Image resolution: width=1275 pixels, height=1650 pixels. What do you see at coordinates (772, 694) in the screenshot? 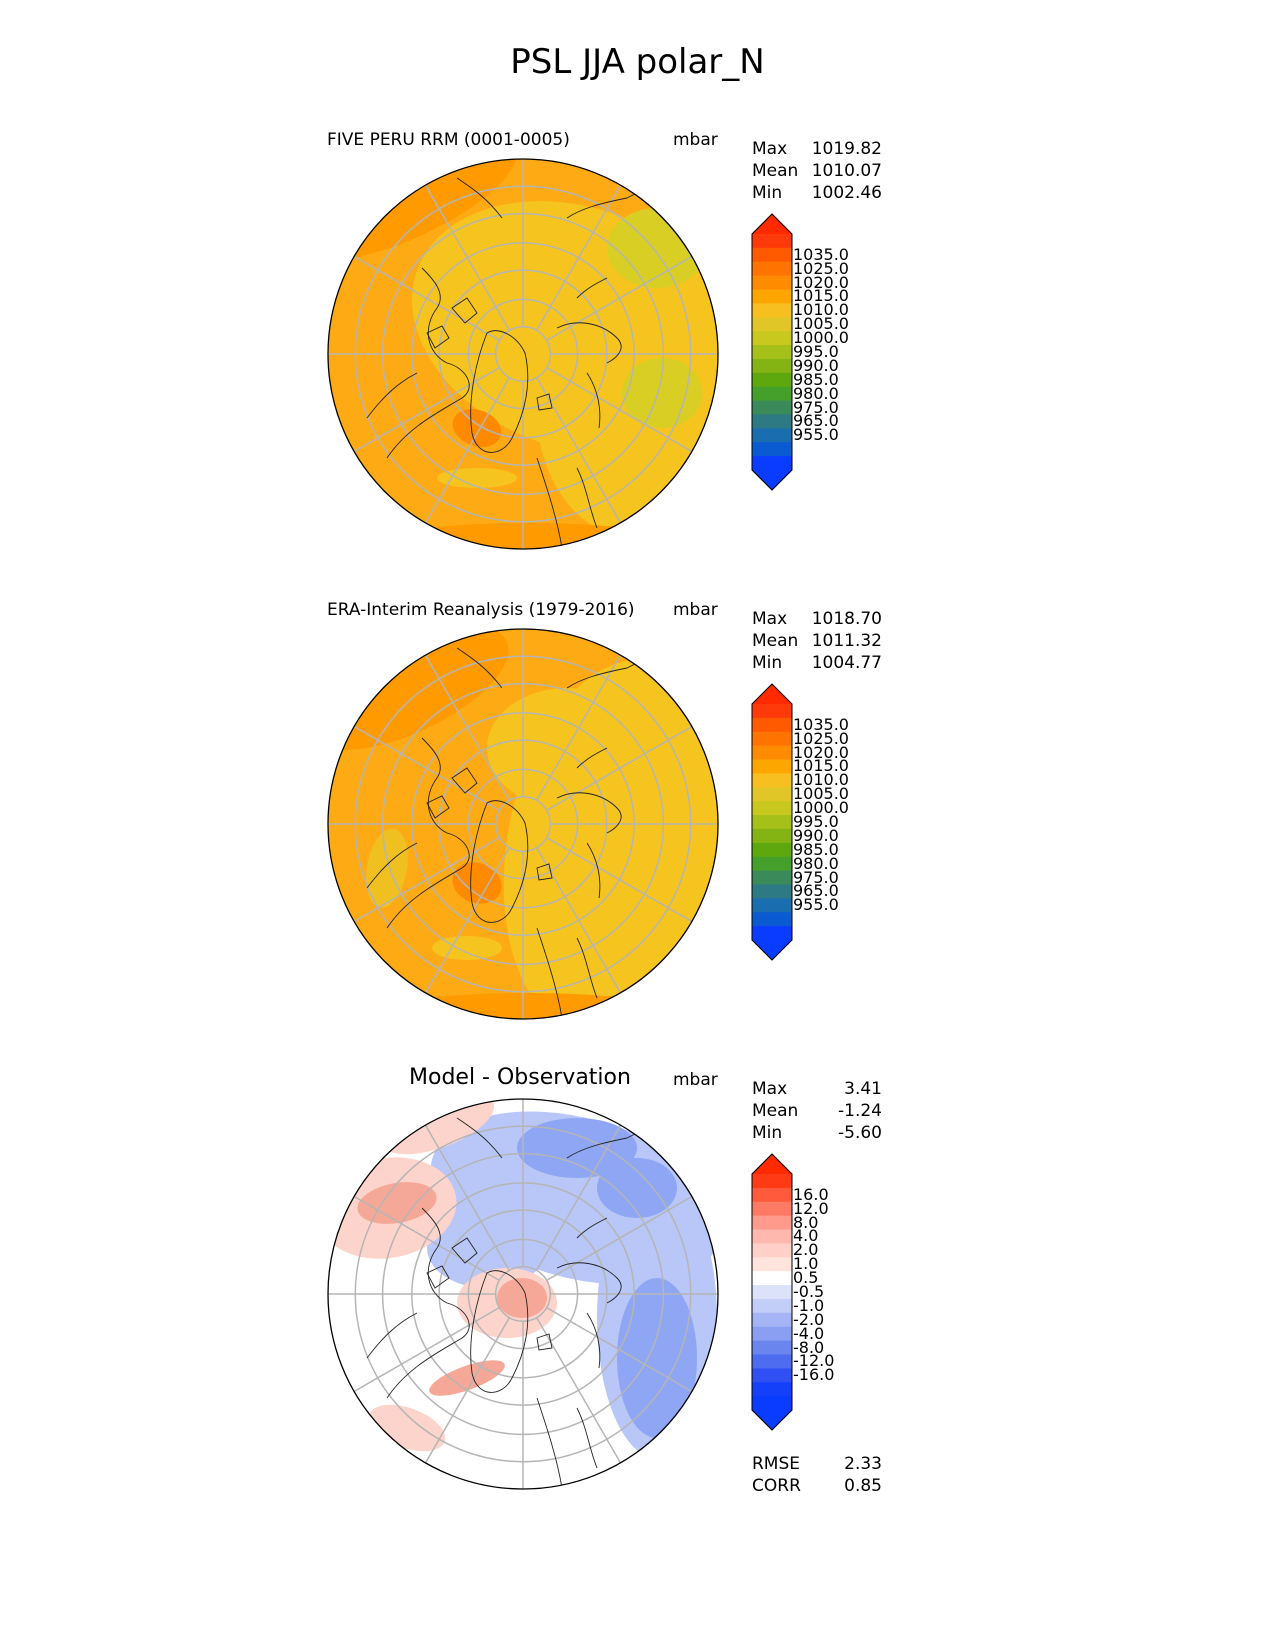
I see `colorbar-over-arrow` at bounding box center [772, 694].